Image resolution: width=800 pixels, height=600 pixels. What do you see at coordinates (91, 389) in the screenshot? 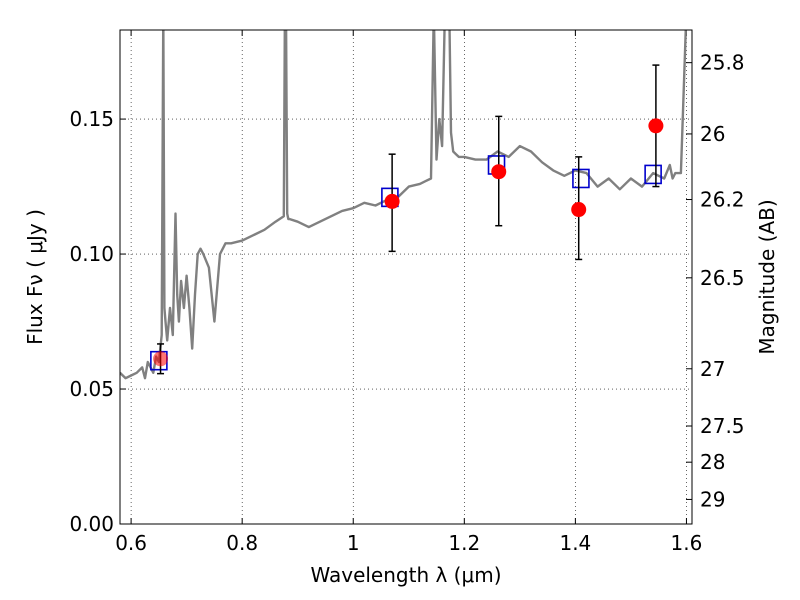
I see `y-tick-label: 0.05` at bounding box center [91, 389].